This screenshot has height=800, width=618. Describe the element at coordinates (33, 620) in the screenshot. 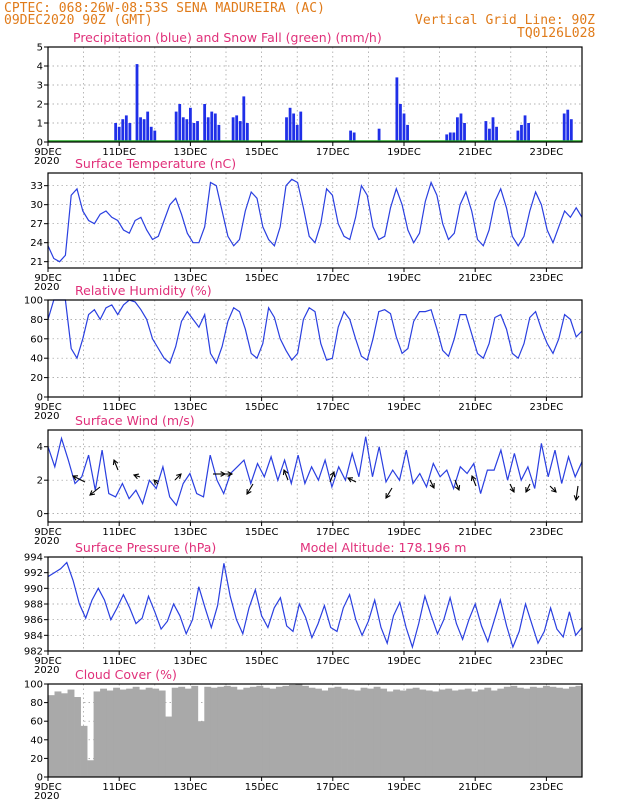

I see `y-tick-label: 986` at that location.